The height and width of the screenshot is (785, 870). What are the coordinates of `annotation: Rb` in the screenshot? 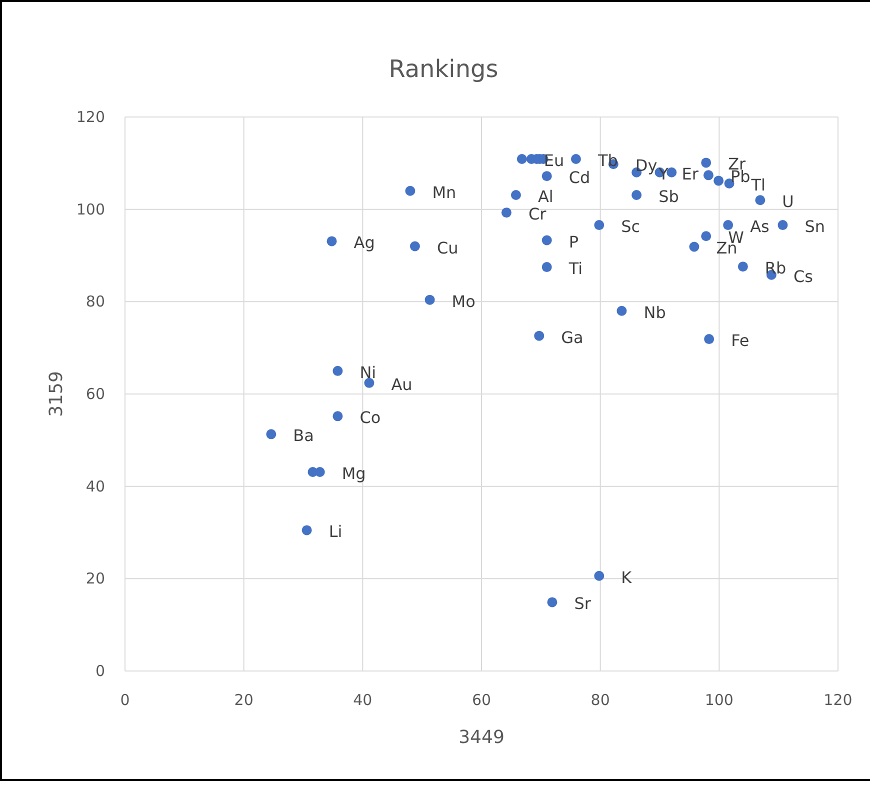 It's located at (775, 268).